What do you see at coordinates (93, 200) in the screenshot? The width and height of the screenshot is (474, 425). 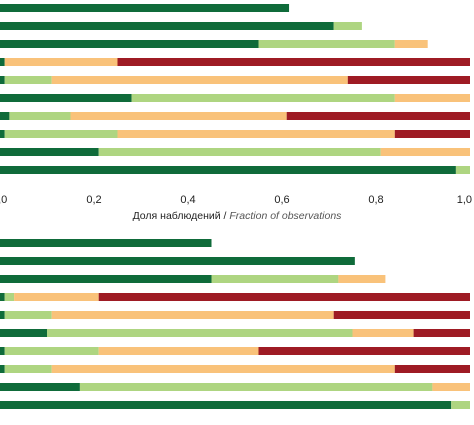 I see `x-tick-label: 0,2` at bounding box center [93, 200].